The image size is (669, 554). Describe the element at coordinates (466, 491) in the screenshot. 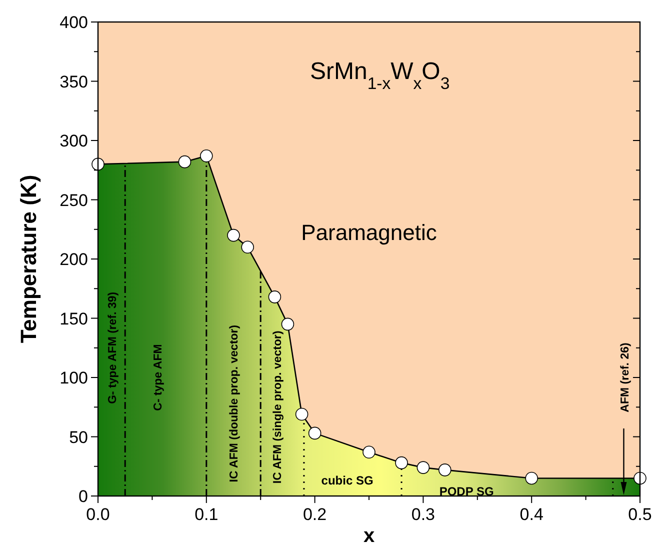

I see `annotation: PODP SG` at that location.